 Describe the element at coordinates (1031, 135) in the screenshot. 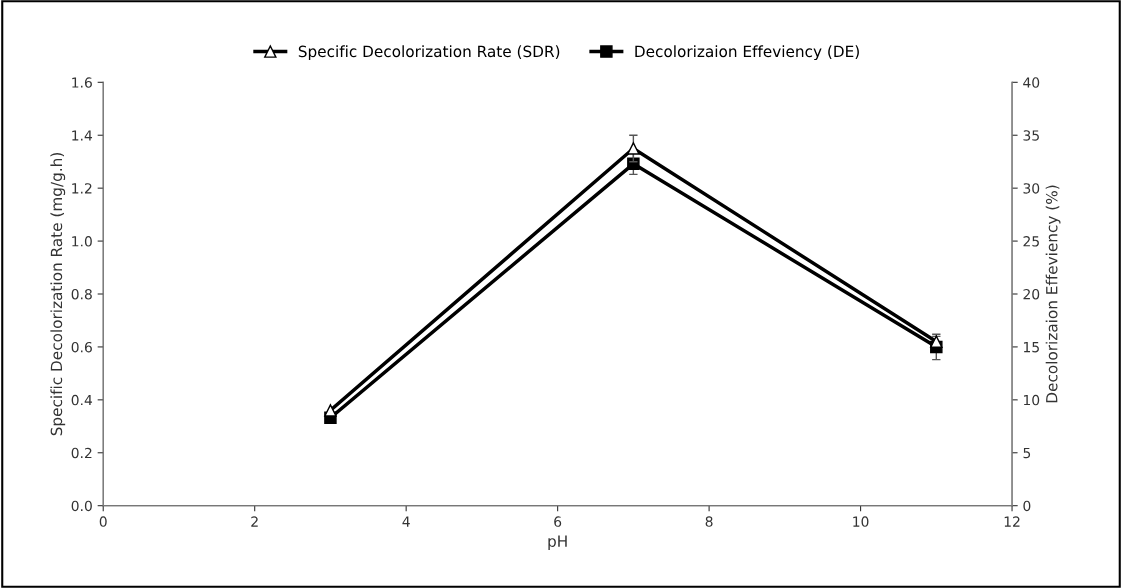

I see `y2-tick-label: 35` at that location.